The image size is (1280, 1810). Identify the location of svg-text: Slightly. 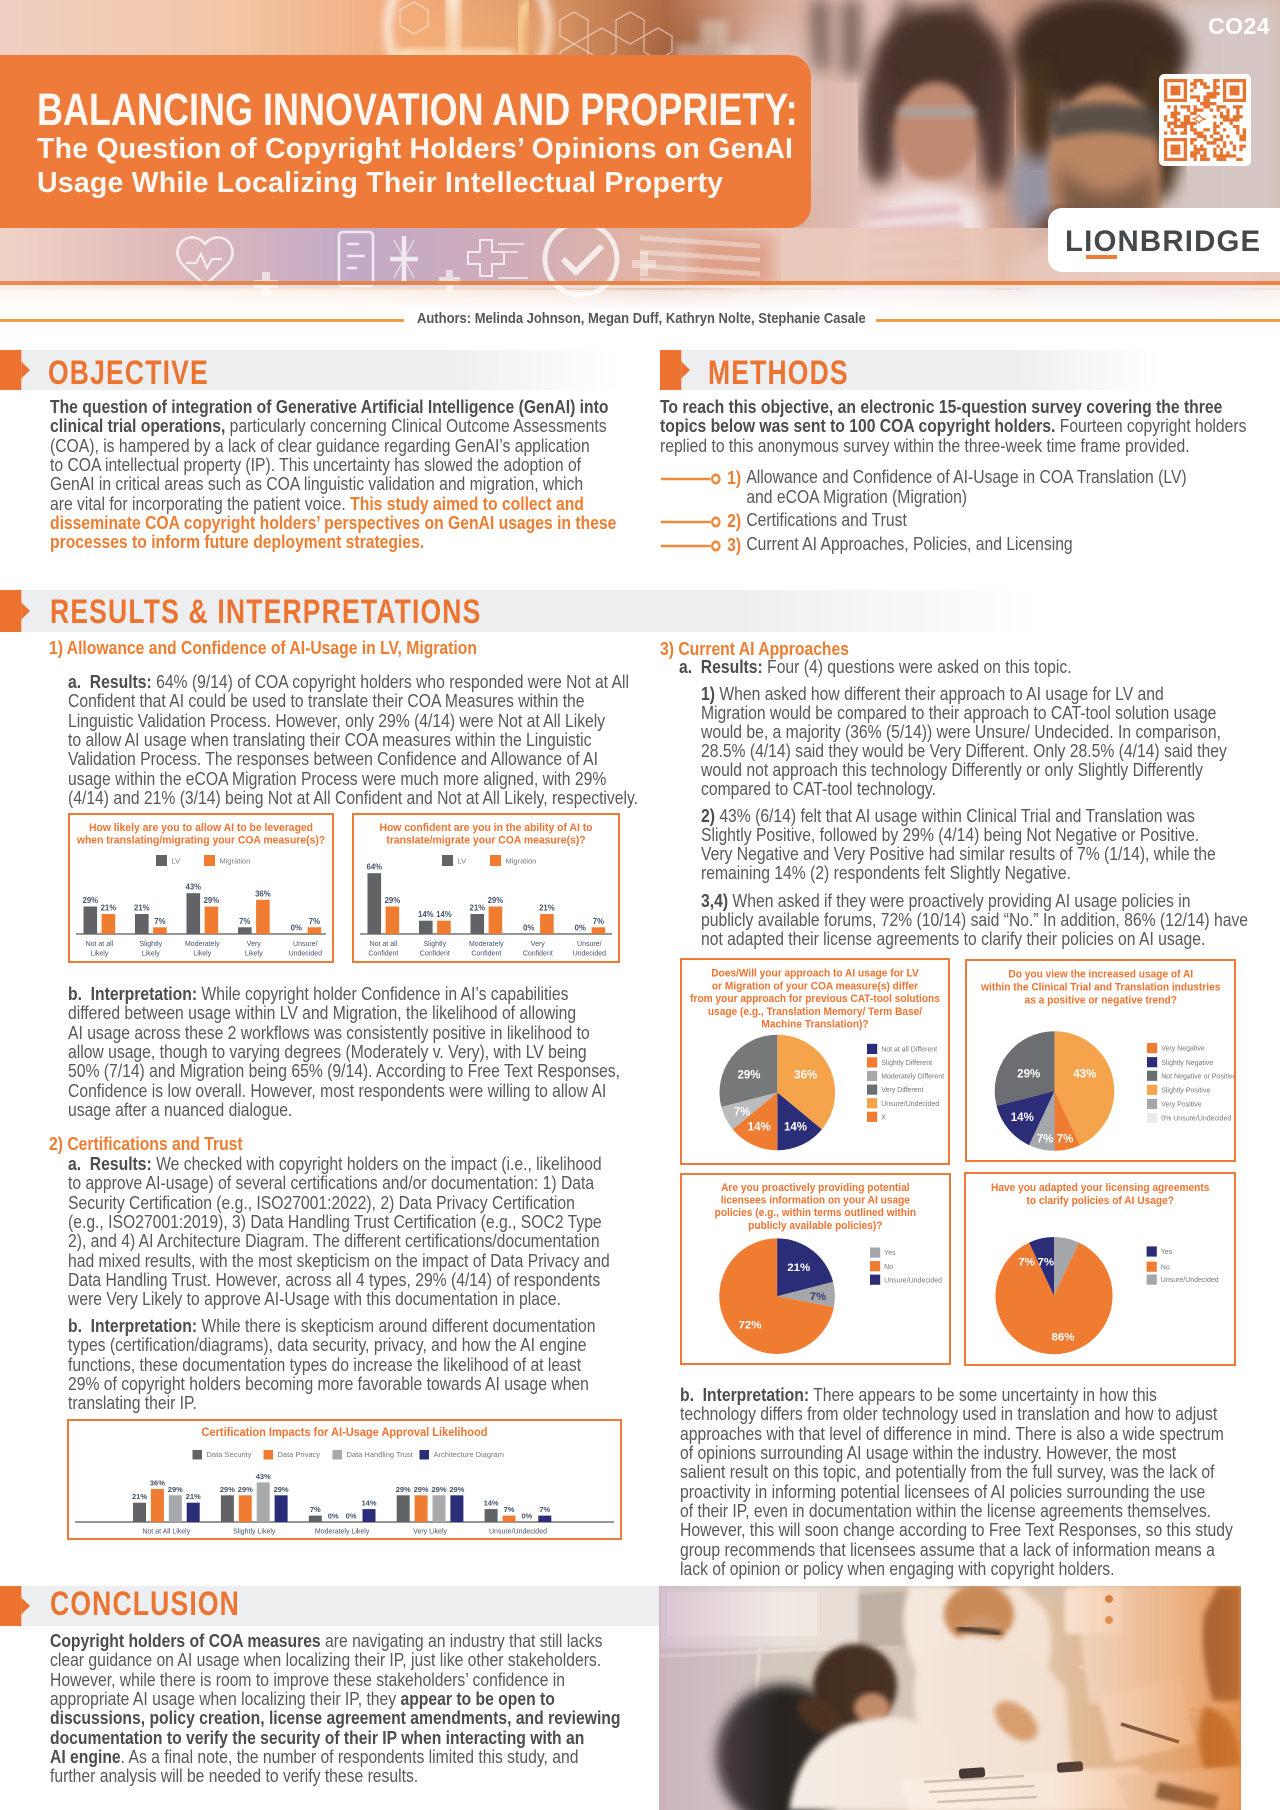
(435, 944).